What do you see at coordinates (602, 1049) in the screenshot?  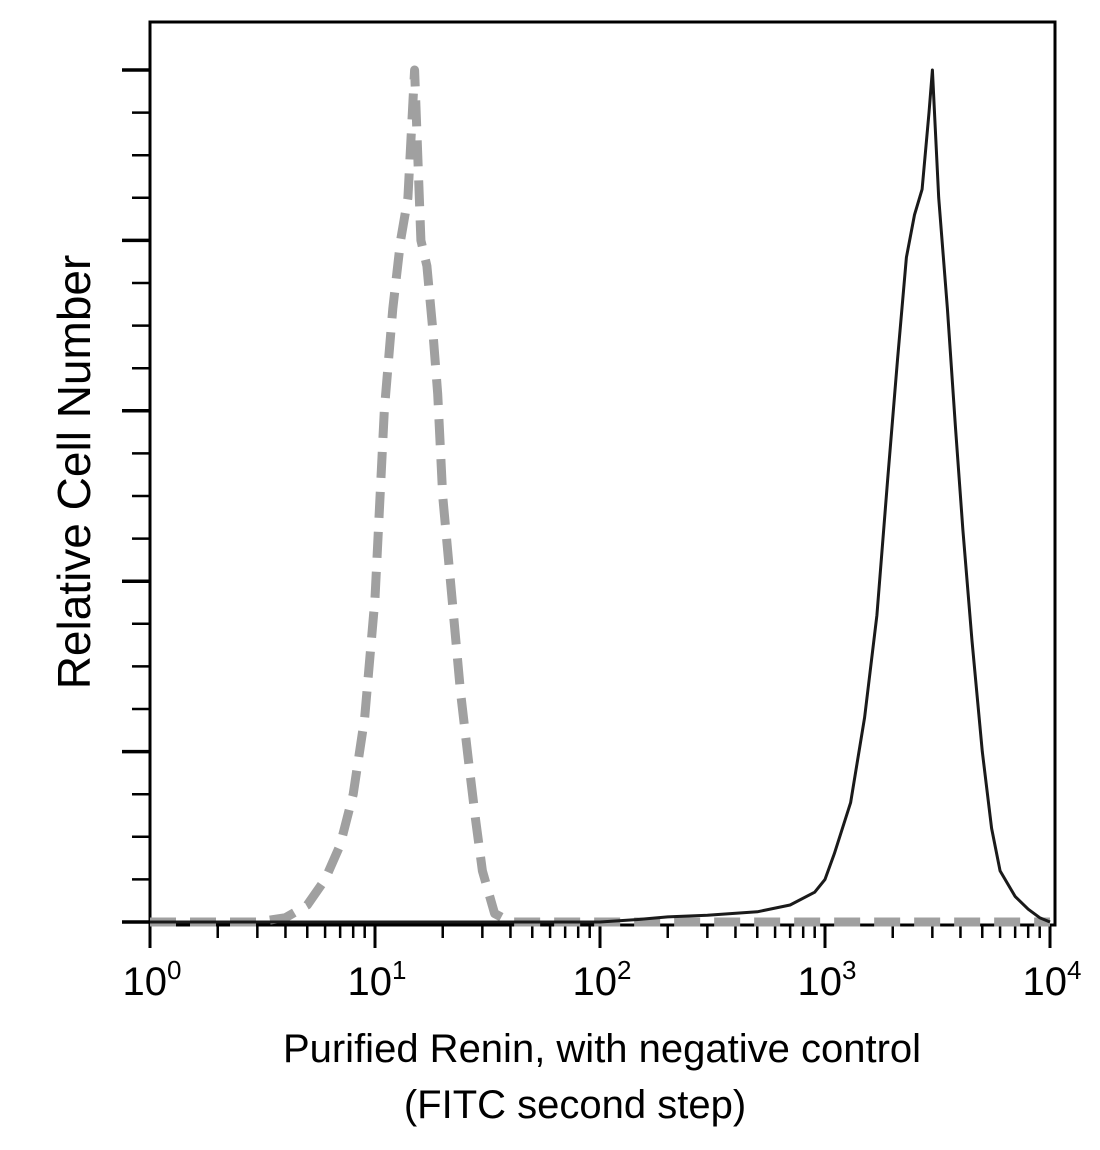 I see `x-axis-title: Purified Renin, with negative control` at bounding box center [602, 1049].